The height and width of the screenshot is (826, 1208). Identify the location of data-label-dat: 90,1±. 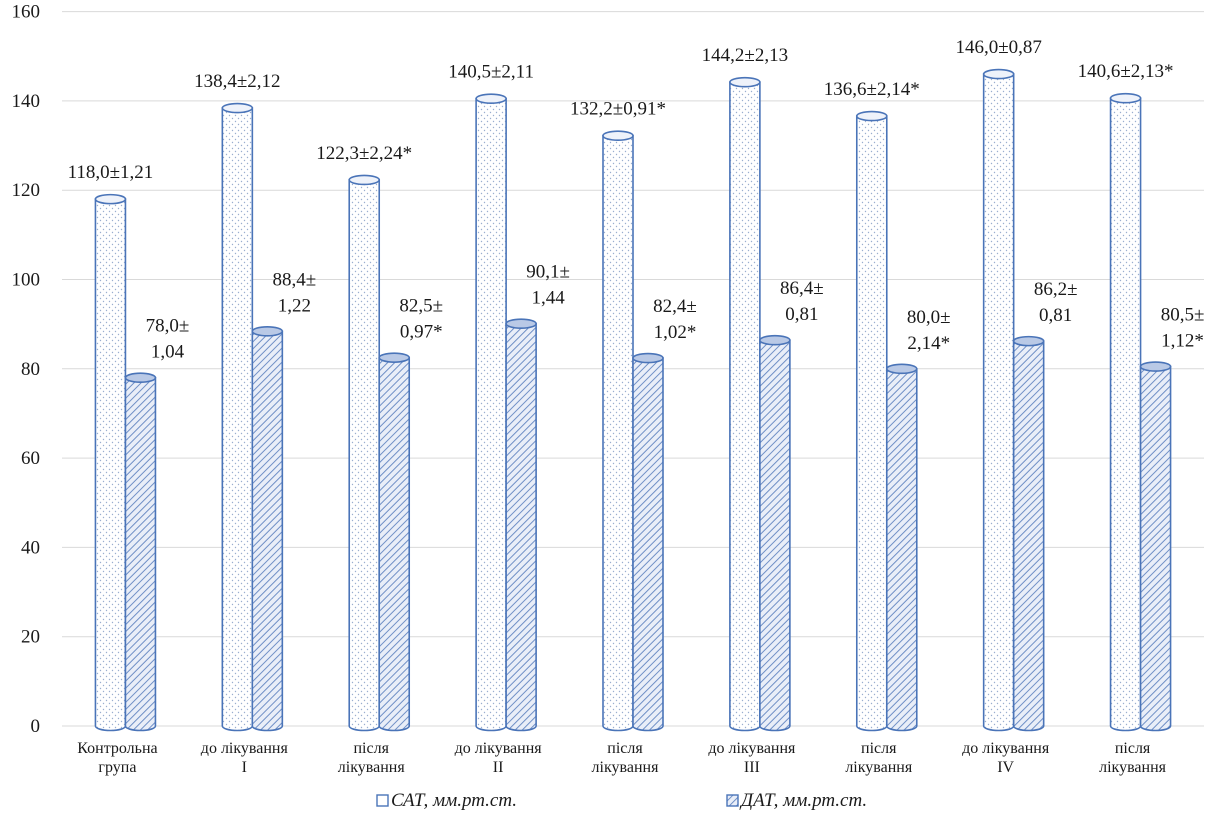
(548, 272).